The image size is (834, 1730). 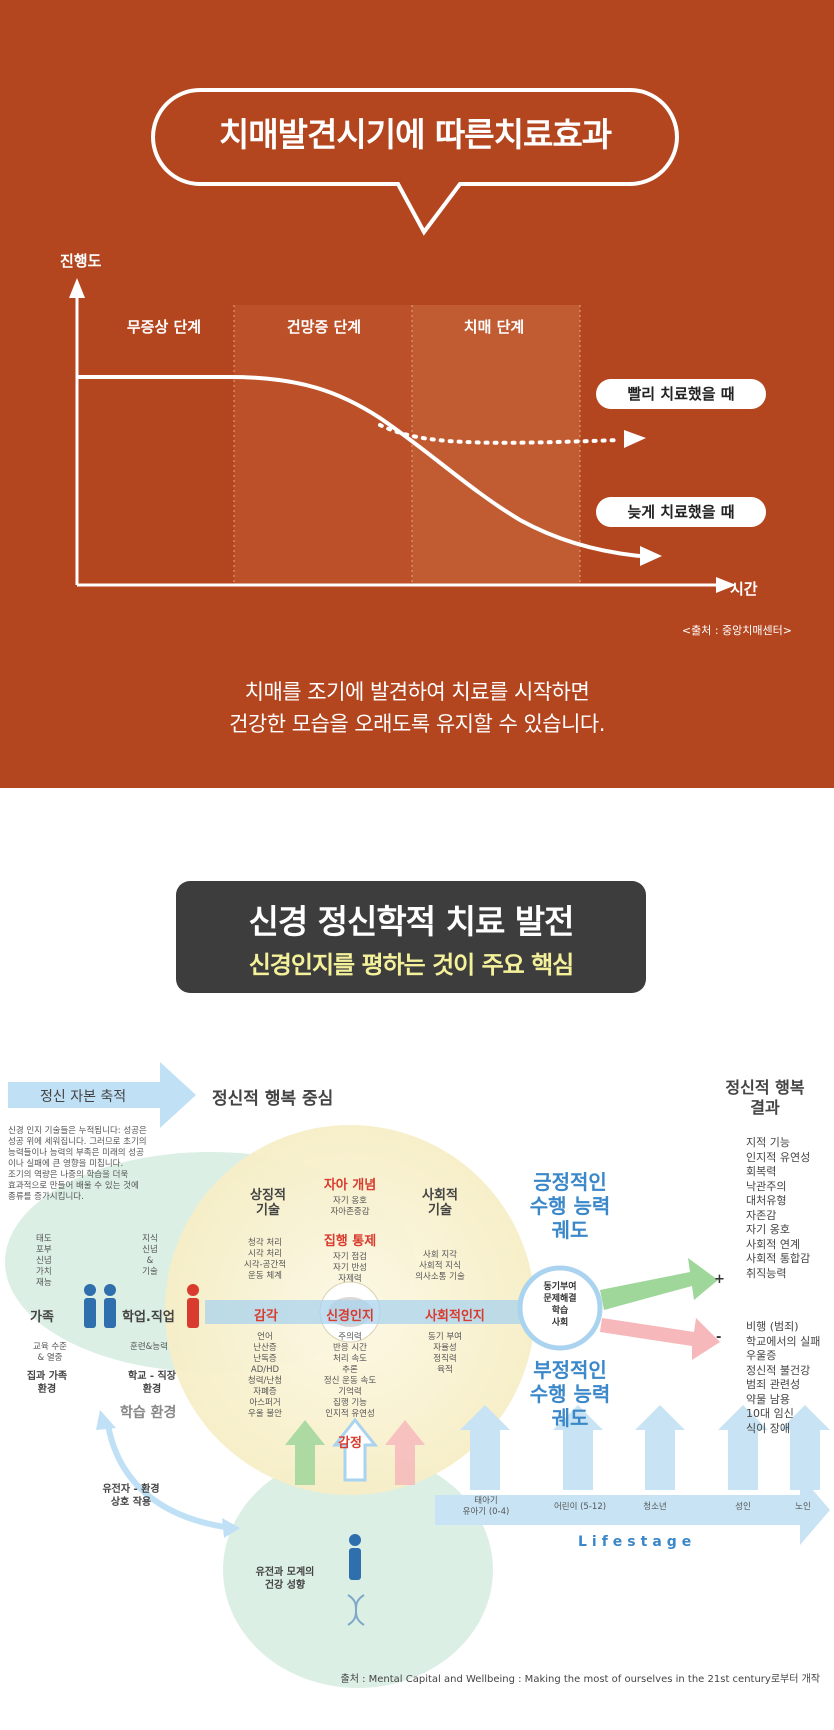 I want to click on parent-health-label: 유전과 모계의 건강 성향, so click(x=285, y=1579).